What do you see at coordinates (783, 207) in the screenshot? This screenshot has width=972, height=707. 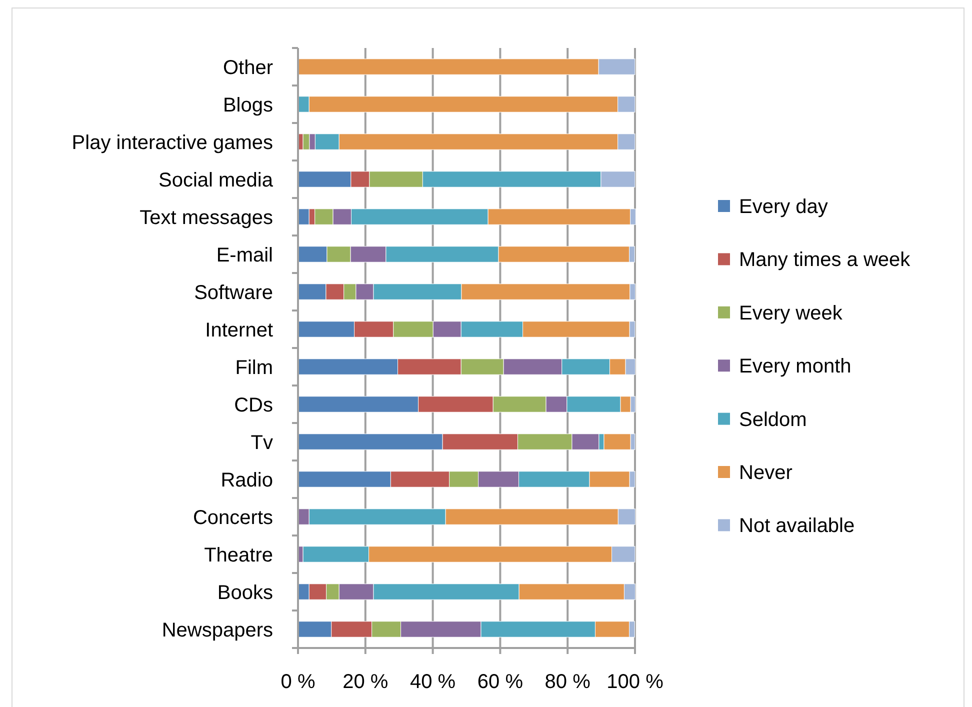 I see `legend-label: Every day` at bounding box center [783, 207].